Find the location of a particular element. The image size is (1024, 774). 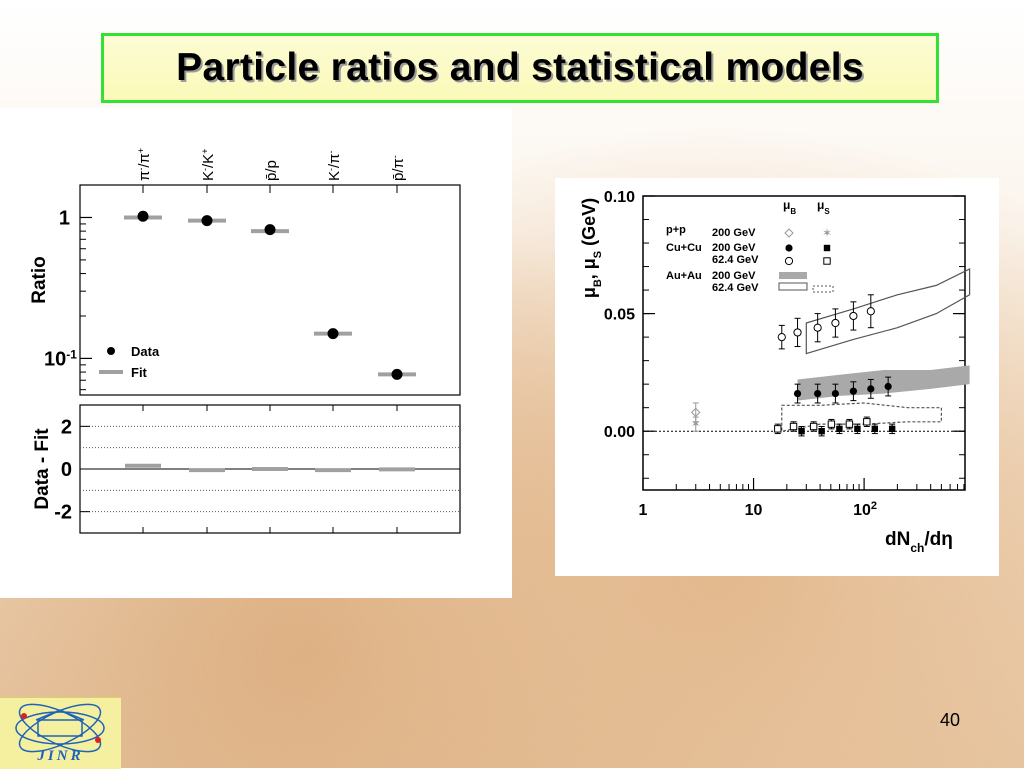

mu-y-axis-label: μB, μS (GeV) is located at coordinates (591, 248).